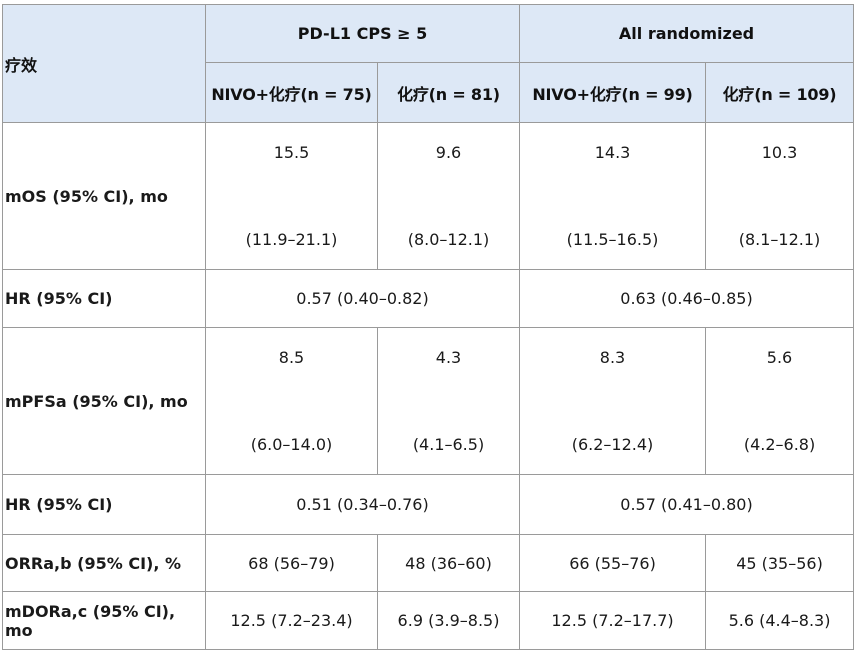 The height and width of the screenshot is (650, 856). What do you see at coordinates (612, 357) in the screenshot?
I see `value-mpfs-2: 8.3` at bounding box center [612, 357].